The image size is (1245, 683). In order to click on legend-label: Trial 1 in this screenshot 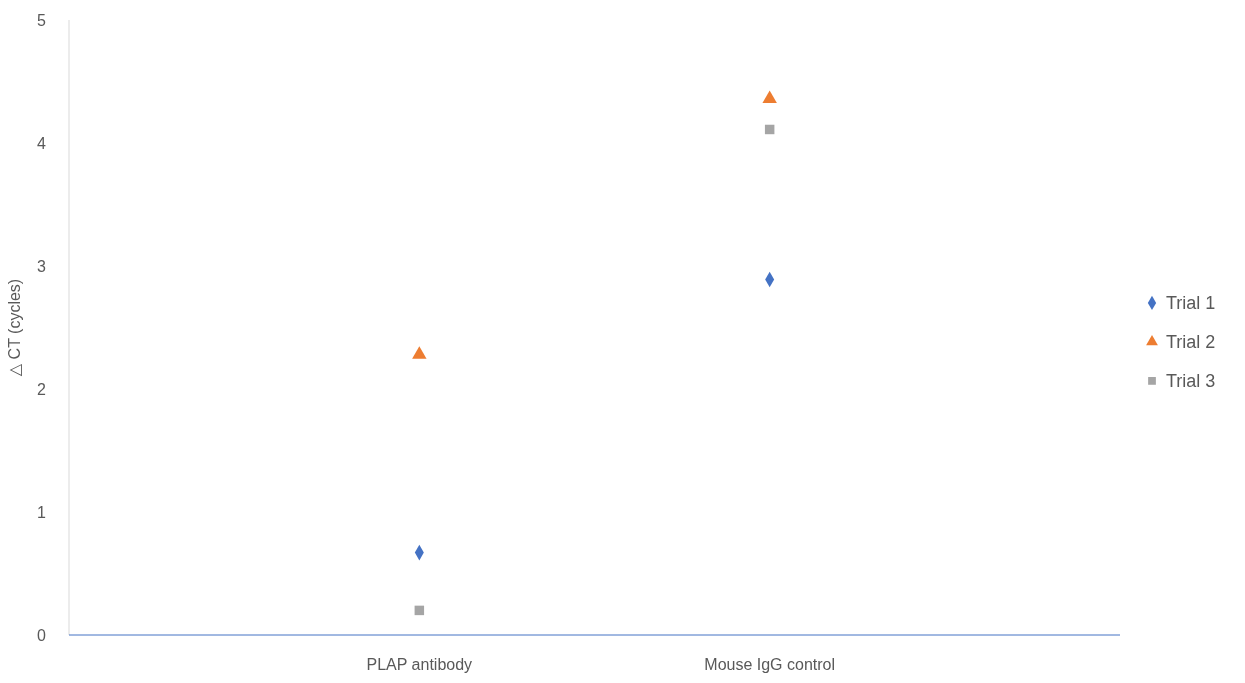, I will do `click(1191, 303)`.